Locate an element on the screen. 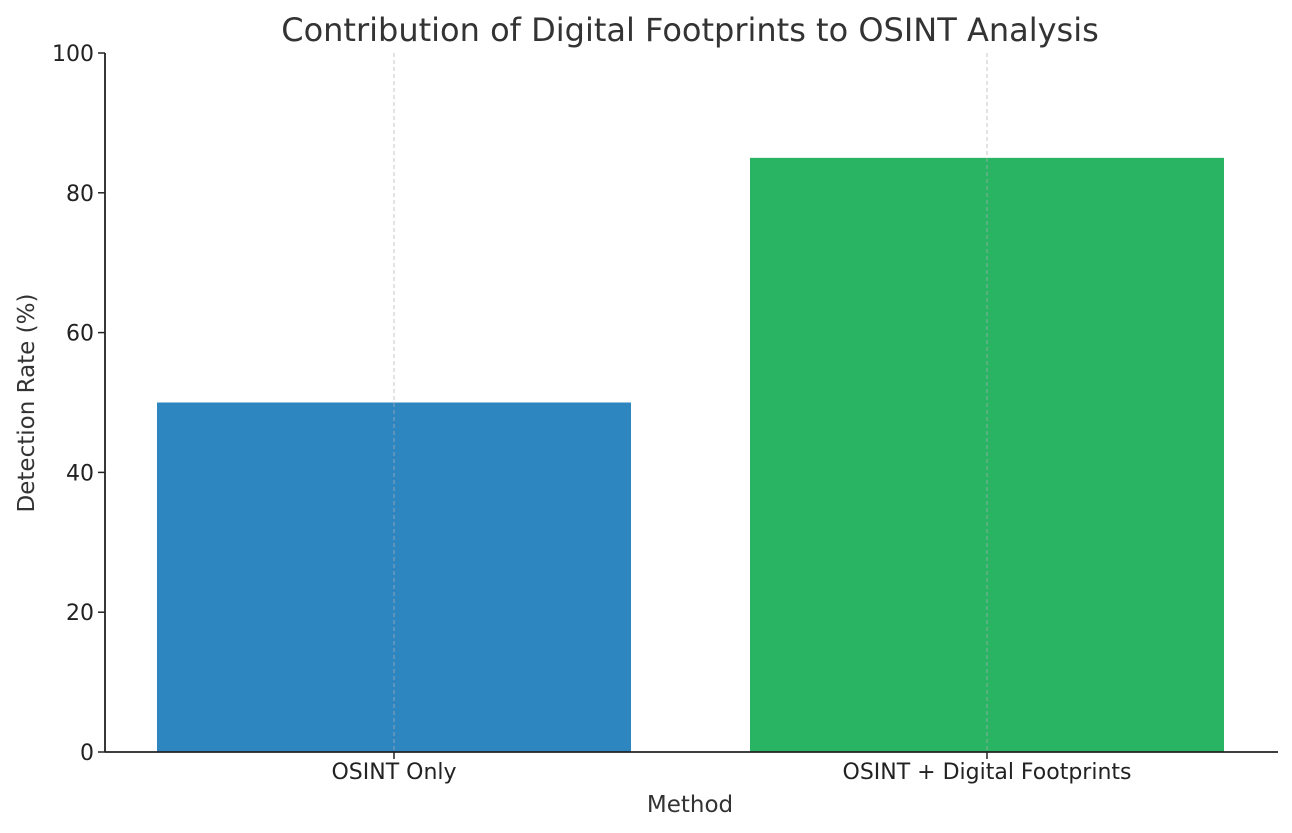 The width and height of the screenshot is (1292, 833). y-tick-label: 80 is located at coordinates (80, 194).